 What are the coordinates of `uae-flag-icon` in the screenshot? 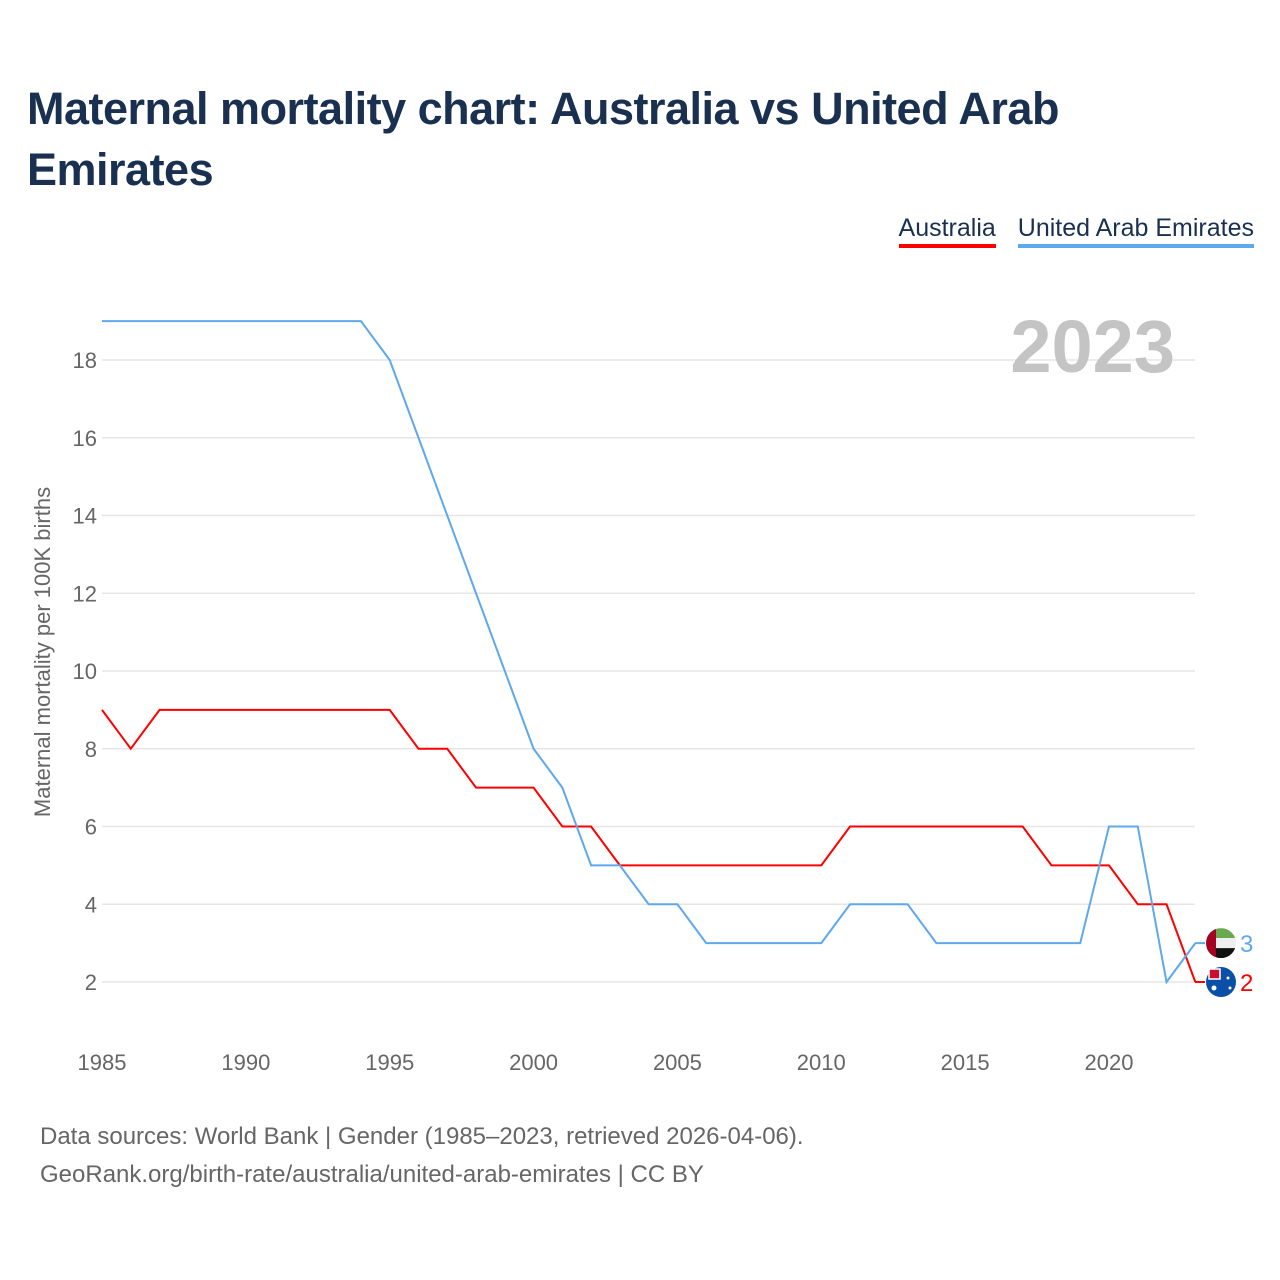 It's located at (1221, 943).